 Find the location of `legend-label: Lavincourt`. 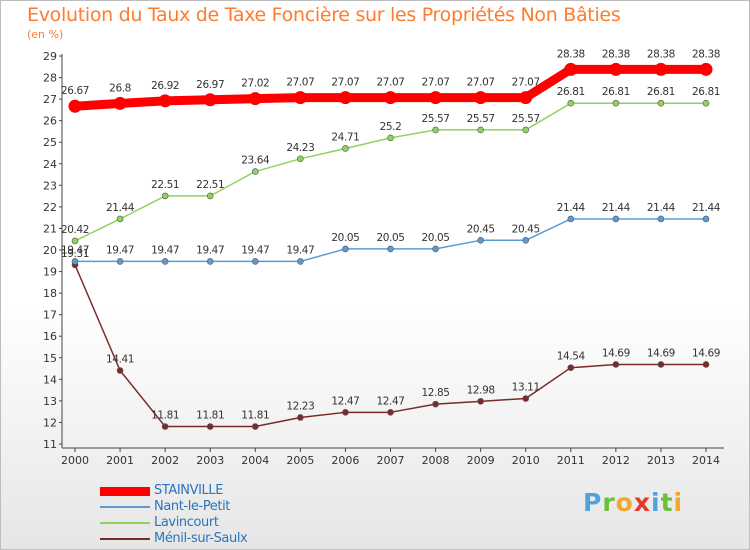

legend-label: Lavincourt is located at coordinates (186, 522).